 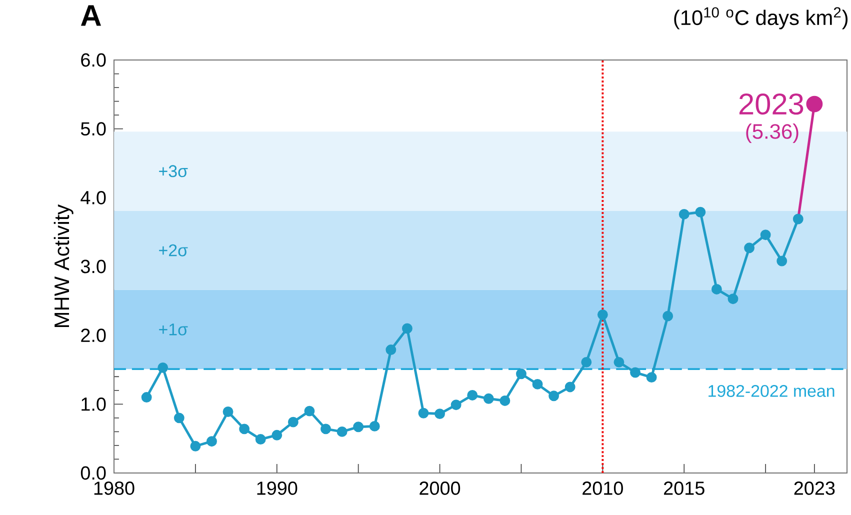 What do you see at coordinates (93, 197) in the screenshot?
I see `y-tick-label: 4.0` at bounding box center [93, 197].